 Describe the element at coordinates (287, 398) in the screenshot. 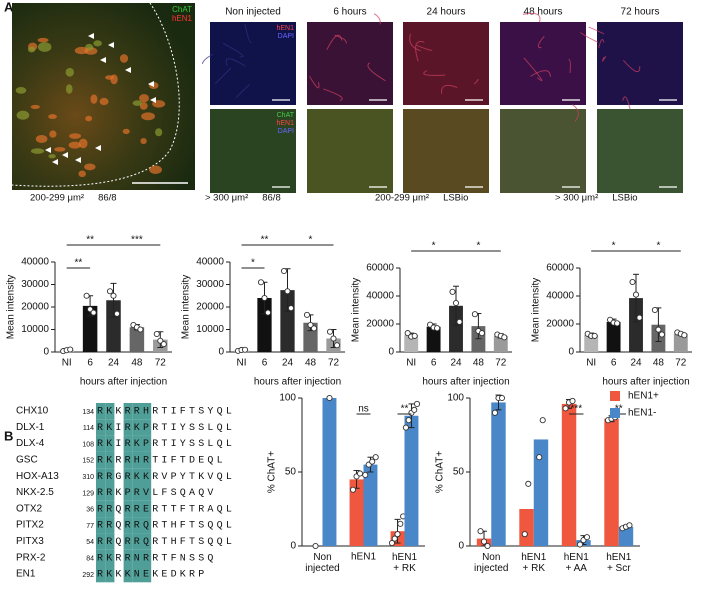

I see `y-tick-label: 100` at that location.